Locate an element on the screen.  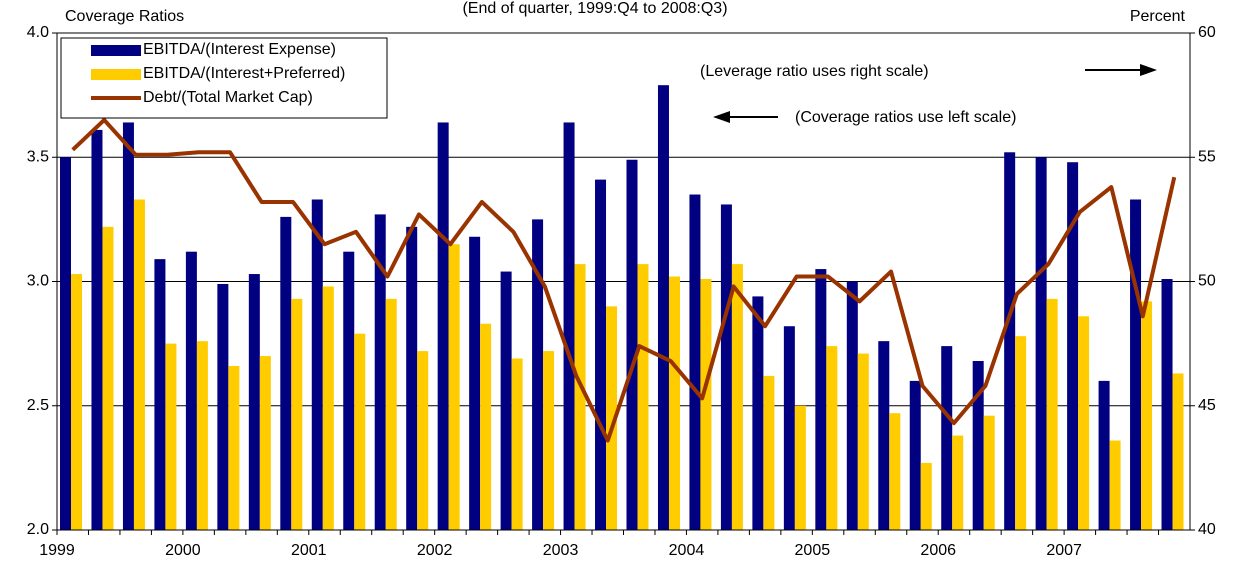
x-tick-label: 2006 is located at coordinates (938, 550).